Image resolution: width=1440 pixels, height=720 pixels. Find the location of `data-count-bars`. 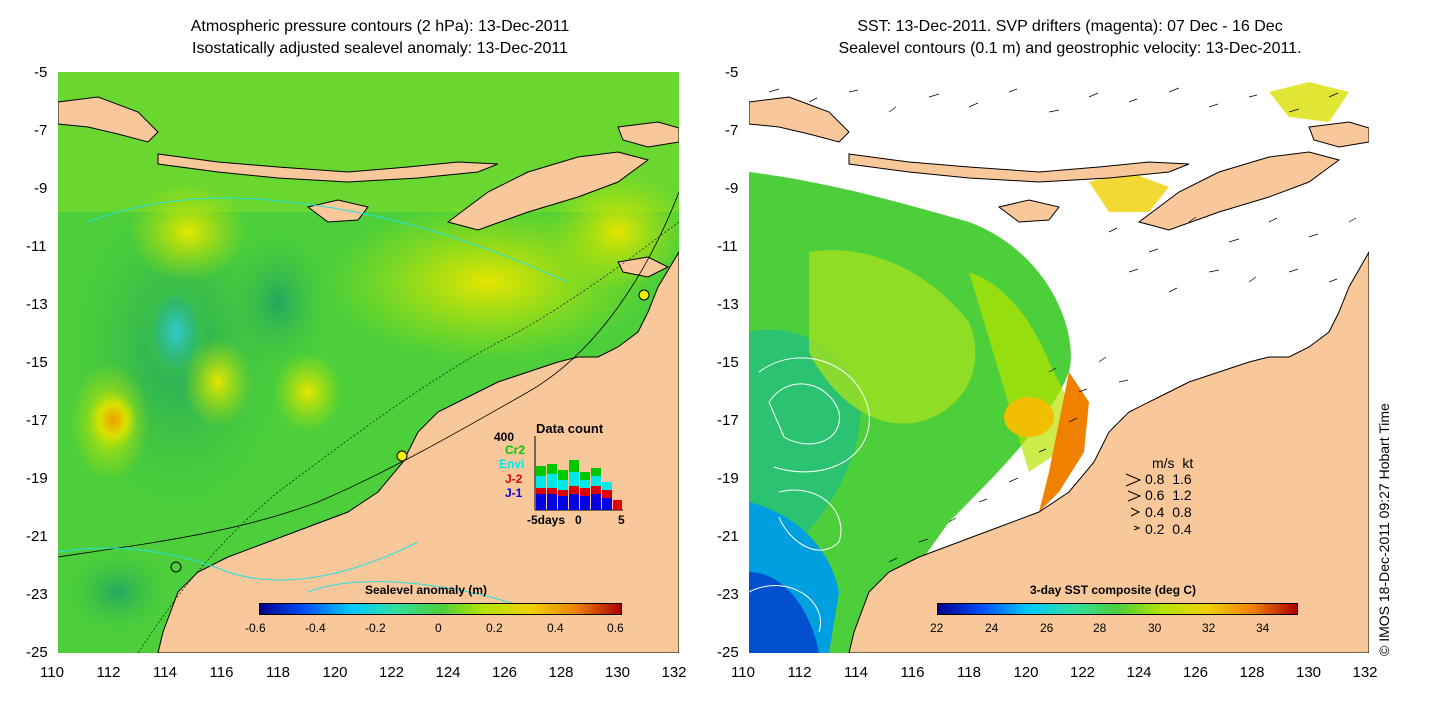

data-count-bars is located at coordinates (578, 473).